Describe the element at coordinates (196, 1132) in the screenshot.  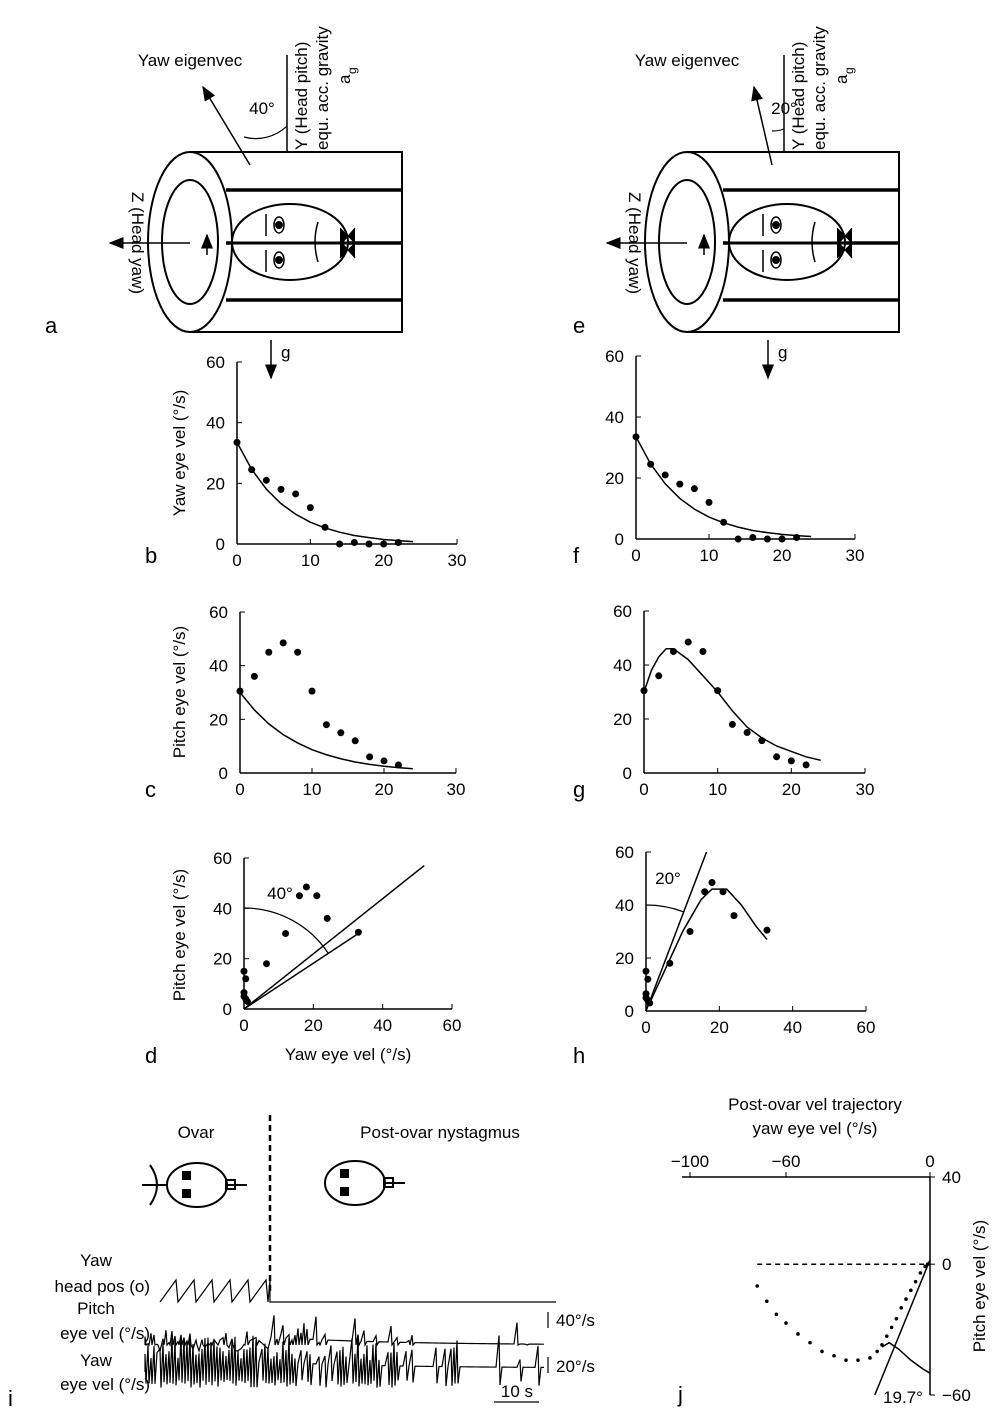
I see `phase-label: Ovar` at that location.